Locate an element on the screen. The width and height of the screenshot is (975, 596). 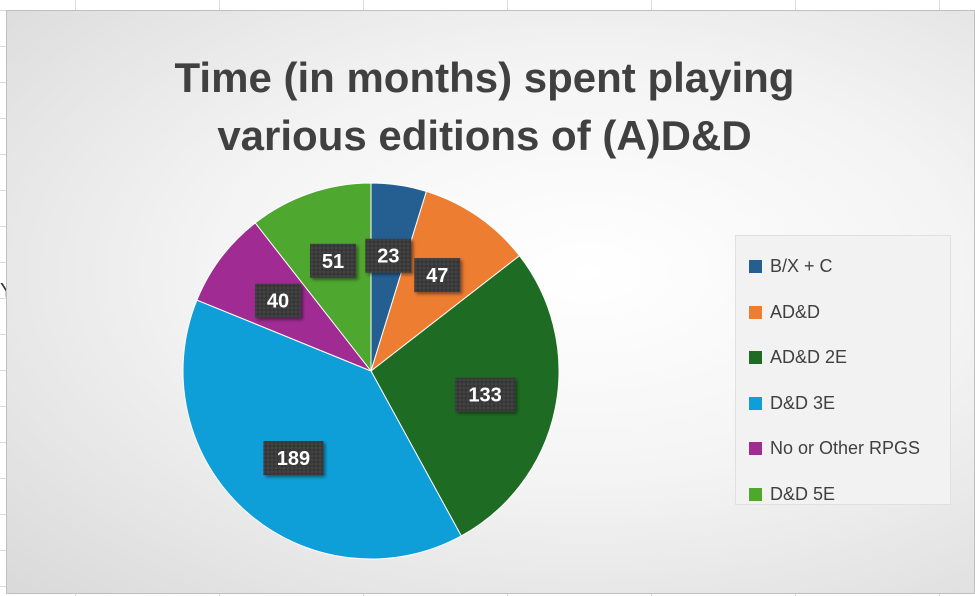
data-label: 51 is located at coordinates (333, 262).